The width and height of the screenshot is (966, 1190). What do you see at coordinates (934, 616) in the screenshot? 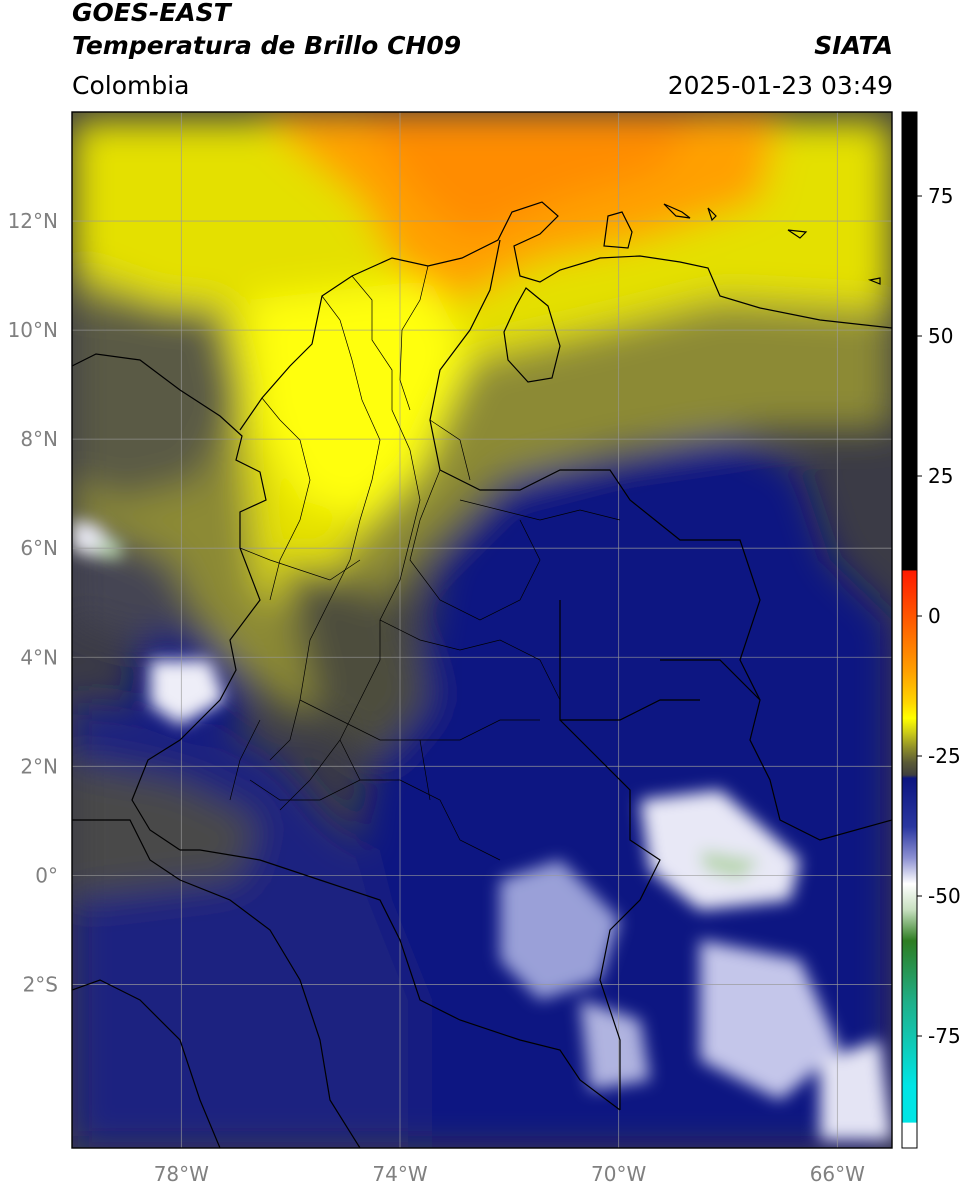
I see `colorbar-tick-label: 0` at bounding box center [934, 616].